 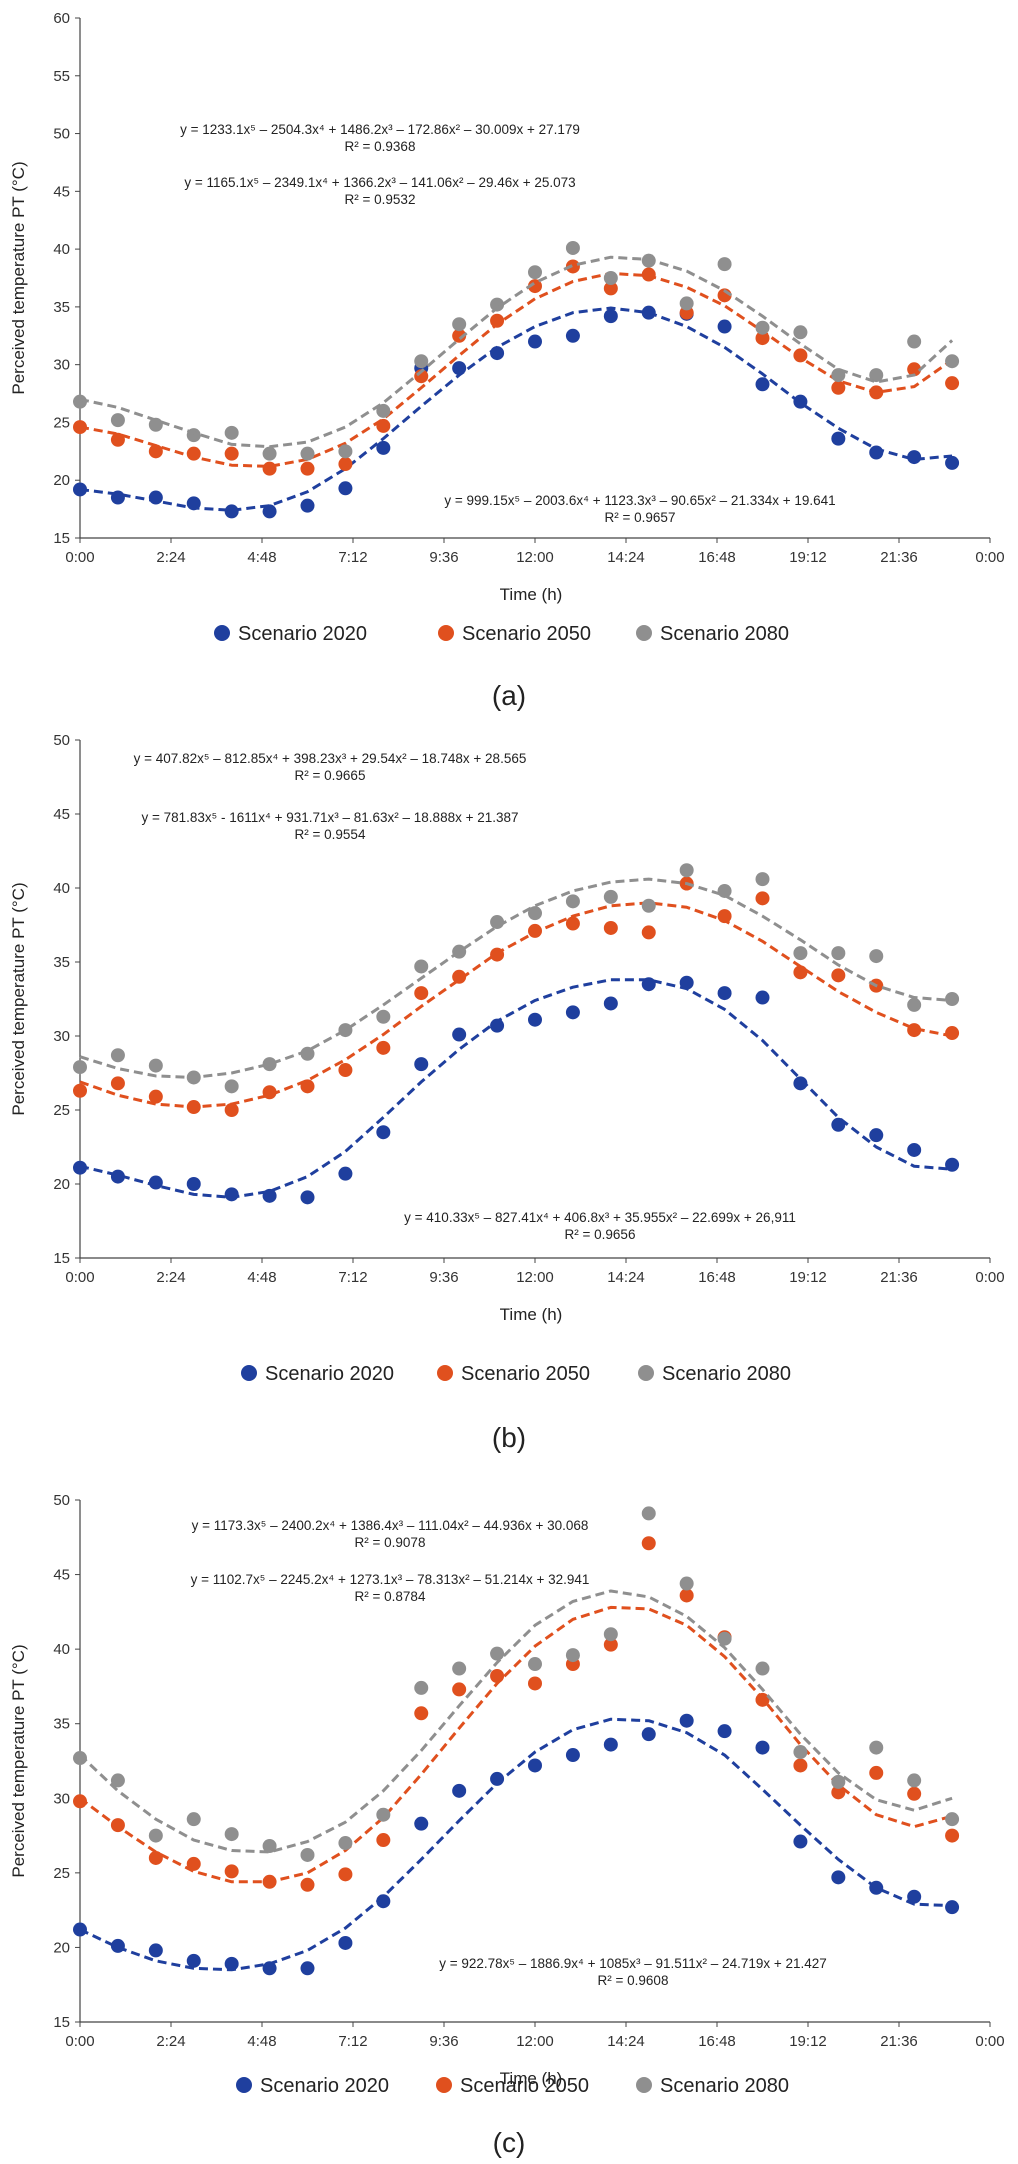 What do you see at coordinates (390, 1596) in the screenshot?
I see `r-squared-label: R² = 0.8784` at bounding box center [390, 1596].